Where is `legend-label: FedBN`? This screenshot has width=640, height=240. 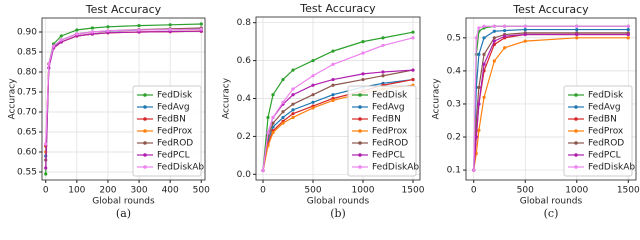 legend-label: FedBN is located at coordinates (602, 120).